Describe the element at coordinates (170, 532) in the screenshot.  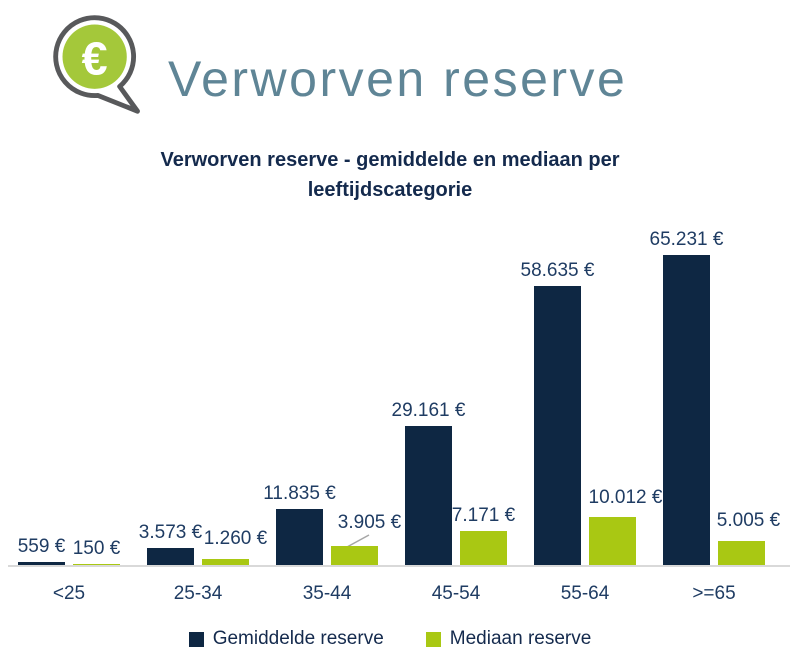
I see `value-label-gemiddelde-reserve-25-34: 3.573 €` at that location.